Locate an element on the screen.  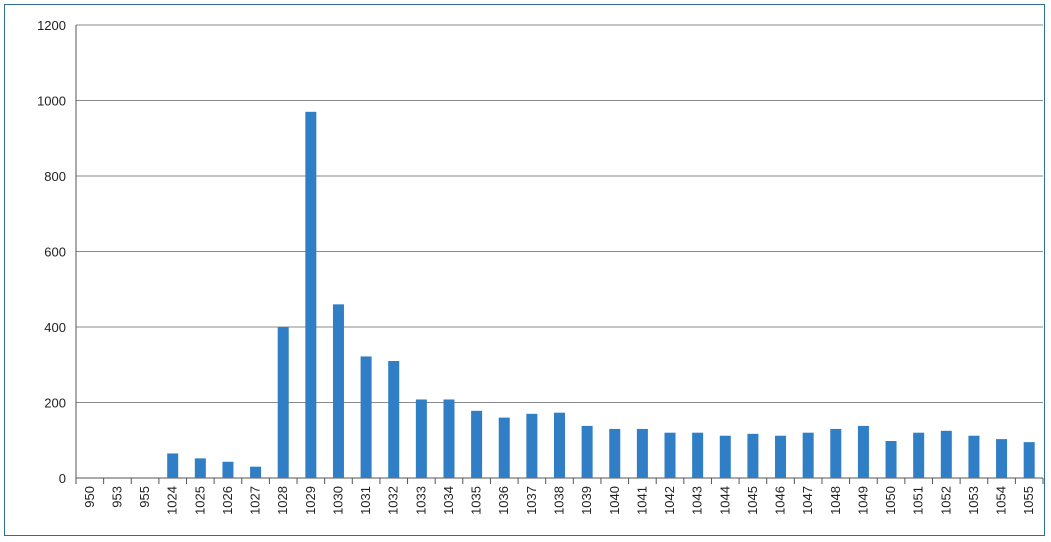
x-tick-label: 1036 is located at coordinates (503, 500).